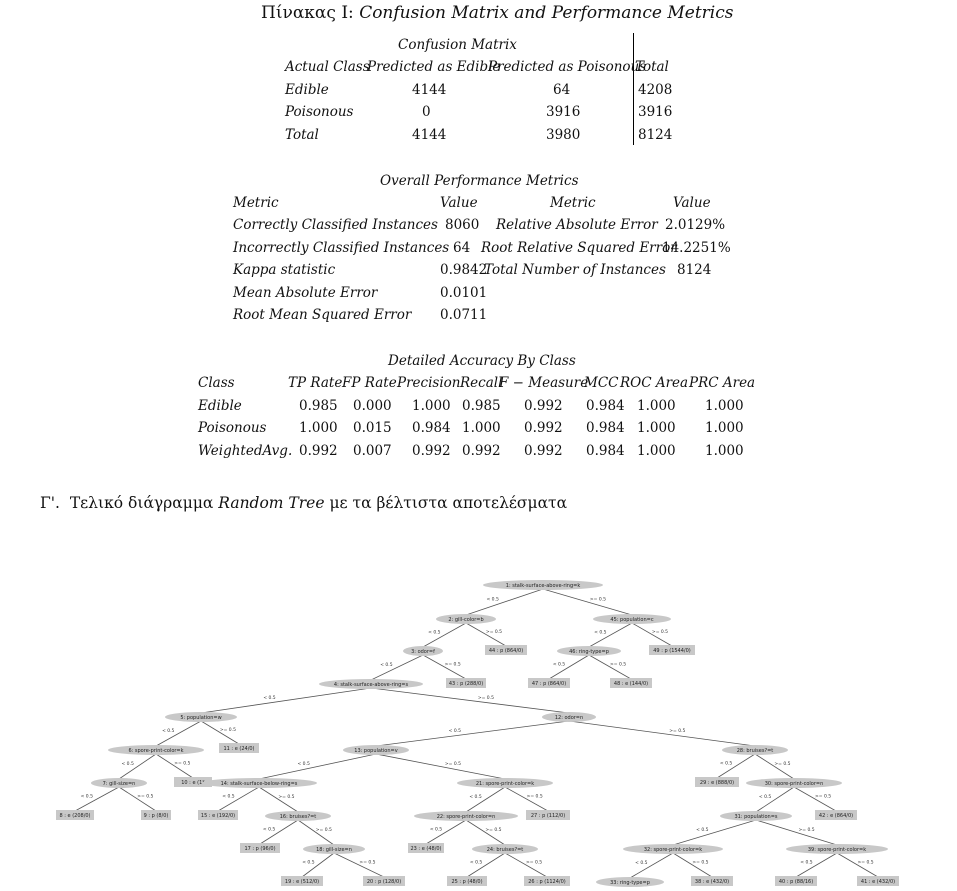 This screenshot has width=957, height=891. What do you see at coordinates (695, 225) in the screenshot?
I see `metric-value: 2.0129%` at bounding box center [695, 225].